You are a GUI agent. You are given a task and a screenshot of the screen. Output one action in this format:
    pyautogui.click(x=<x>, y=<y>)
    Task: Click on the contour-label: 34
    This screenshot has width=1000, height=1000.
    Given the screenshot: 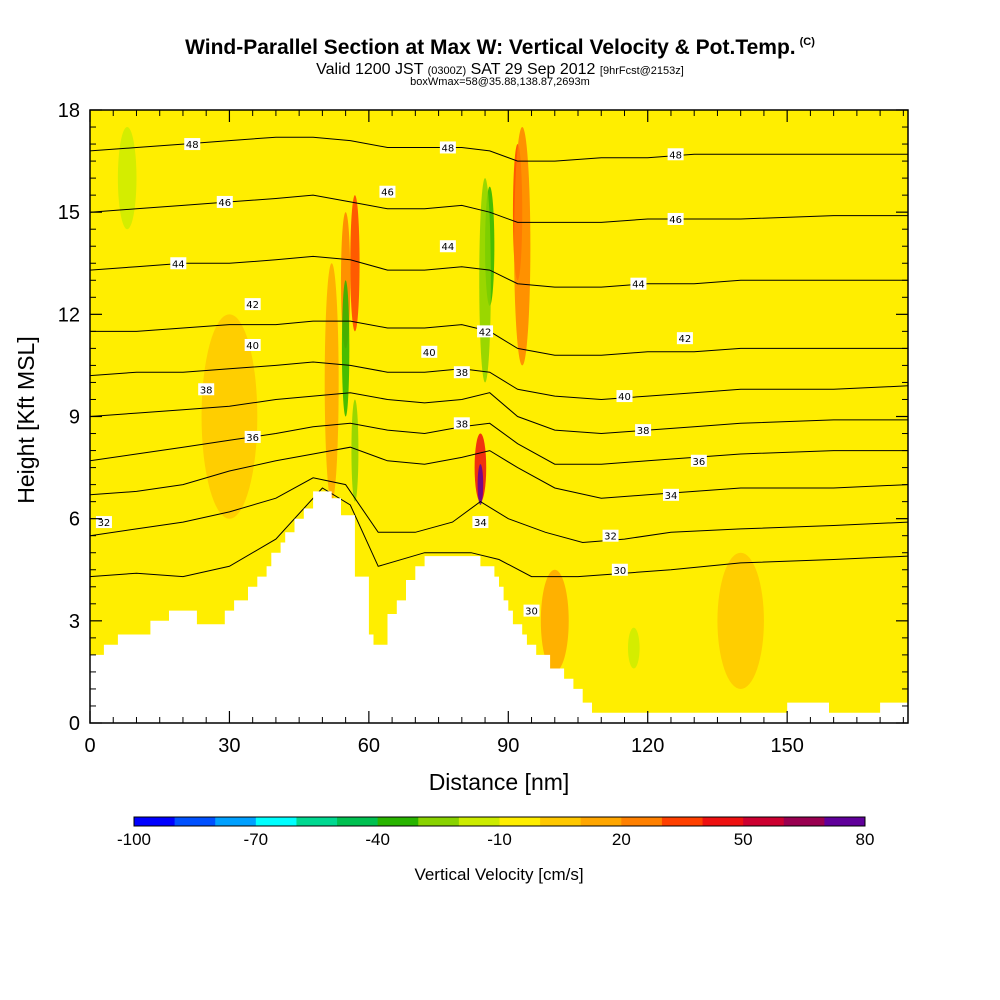 What is the action you would take?
    pyautogui.click(x=671, y=496)
    